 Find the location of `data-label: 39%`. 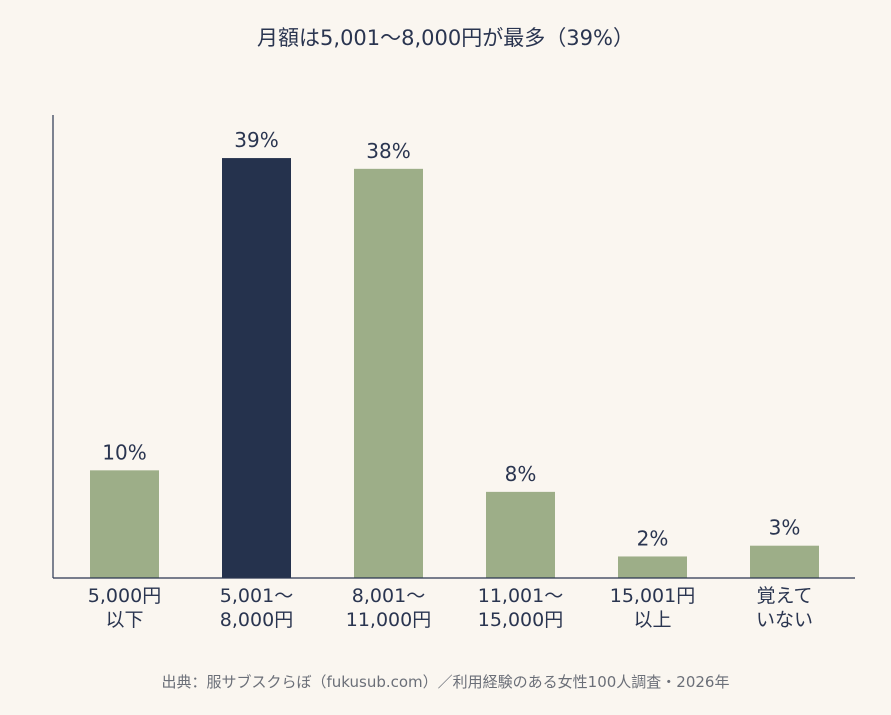

data-label: 39% is located at coordinates (256, 140).